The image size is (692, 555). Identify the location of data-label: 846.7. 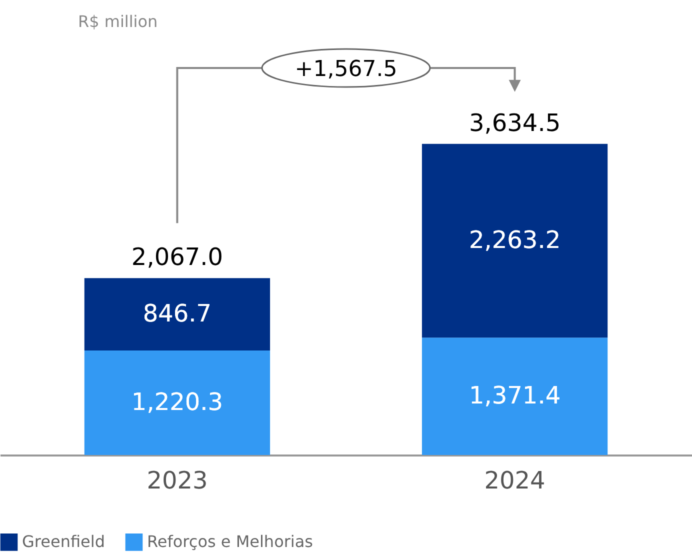
(177, 313).